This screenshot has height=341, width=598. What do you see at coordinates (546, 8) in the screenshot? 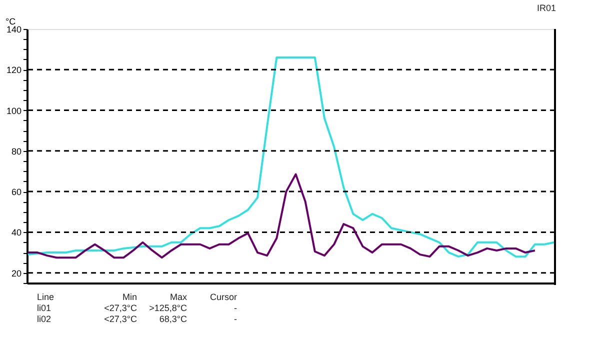
I see `chart-title: IR01` at bounding box center [546, 8].